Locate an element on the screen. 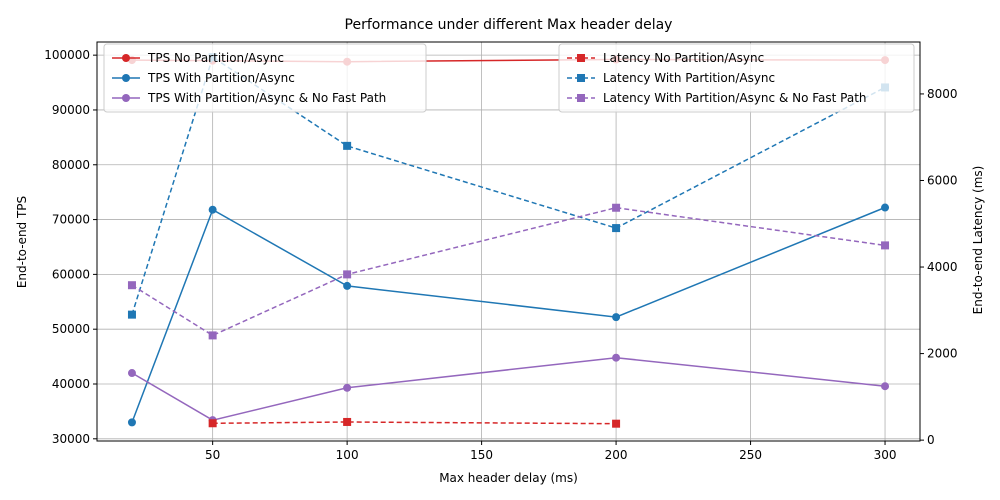  y-tick-label-right: 2000 is located at coordinates (942, 354).